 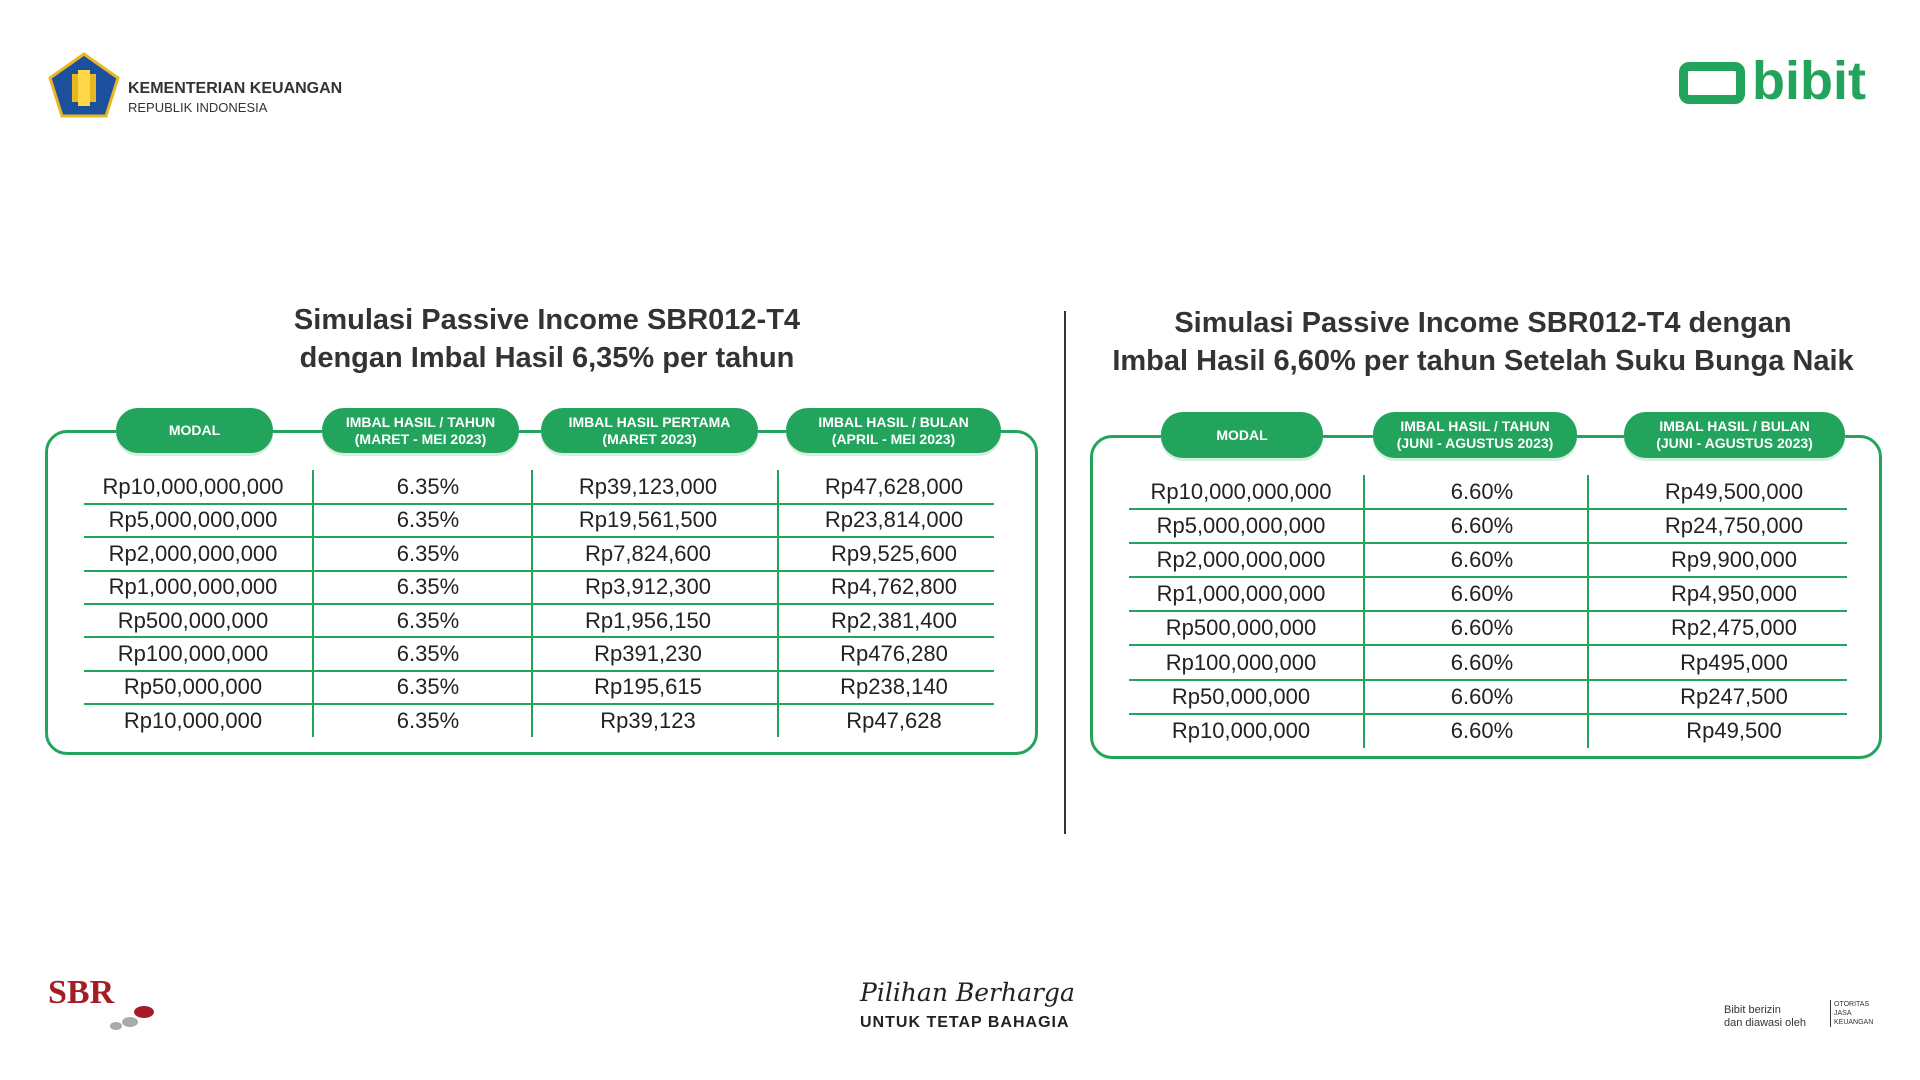 I want to click on table-cell: Rp50,000,000, so click(x=193, y=687).